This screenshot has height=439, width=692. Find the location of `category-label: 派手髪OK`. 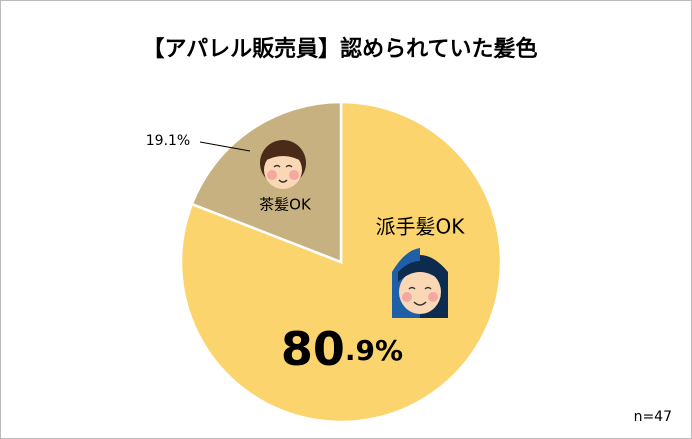

category-label: 派手髪OK is located at coordinates (421, 227).